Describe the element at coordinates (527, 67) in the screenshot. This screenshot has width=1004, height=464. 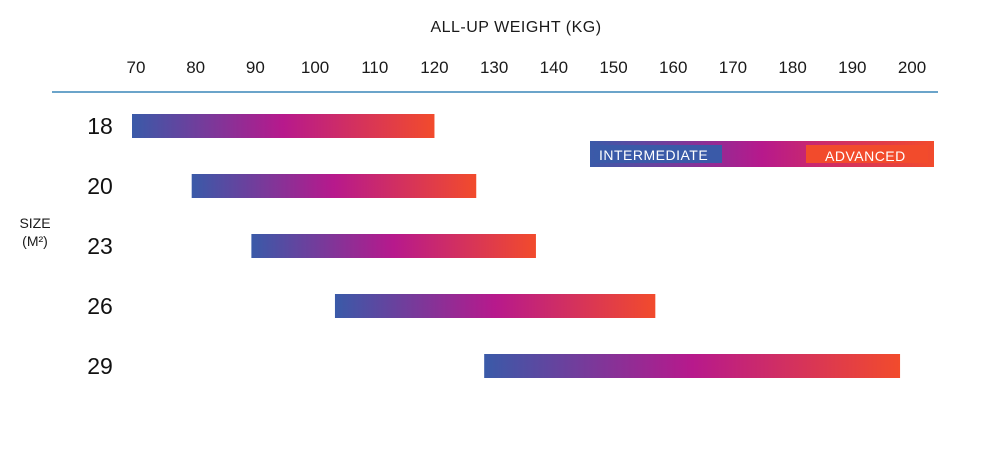
I see `x-axis-ticks: 70 80 90 100 110 120 130 140 150 160 170 180 190 200` at that location.